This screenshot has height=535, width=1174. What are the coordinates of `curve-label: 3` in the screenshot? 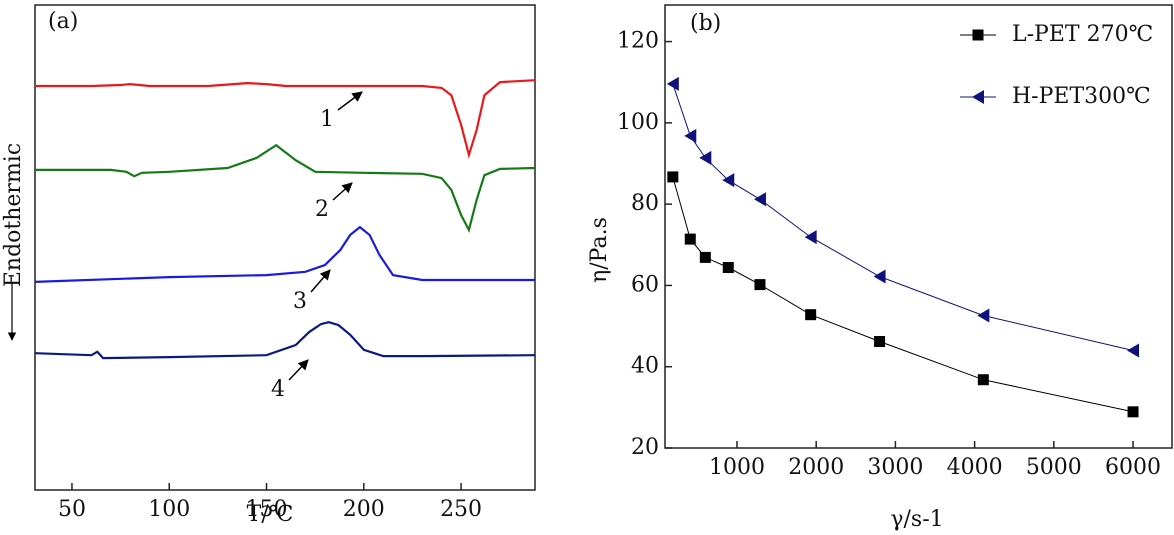 It's located at (300, 301).